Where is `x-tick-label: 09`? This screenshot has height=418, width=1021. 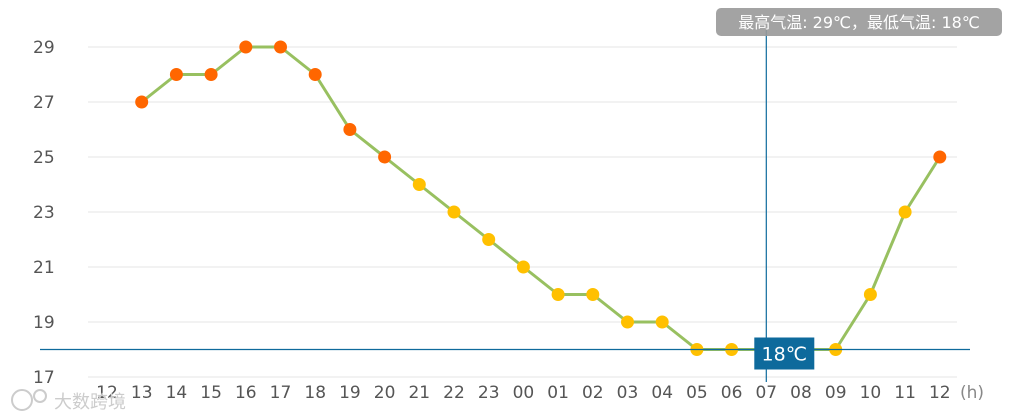
x-tick-label: 09 is located at coordinates (836, 393).